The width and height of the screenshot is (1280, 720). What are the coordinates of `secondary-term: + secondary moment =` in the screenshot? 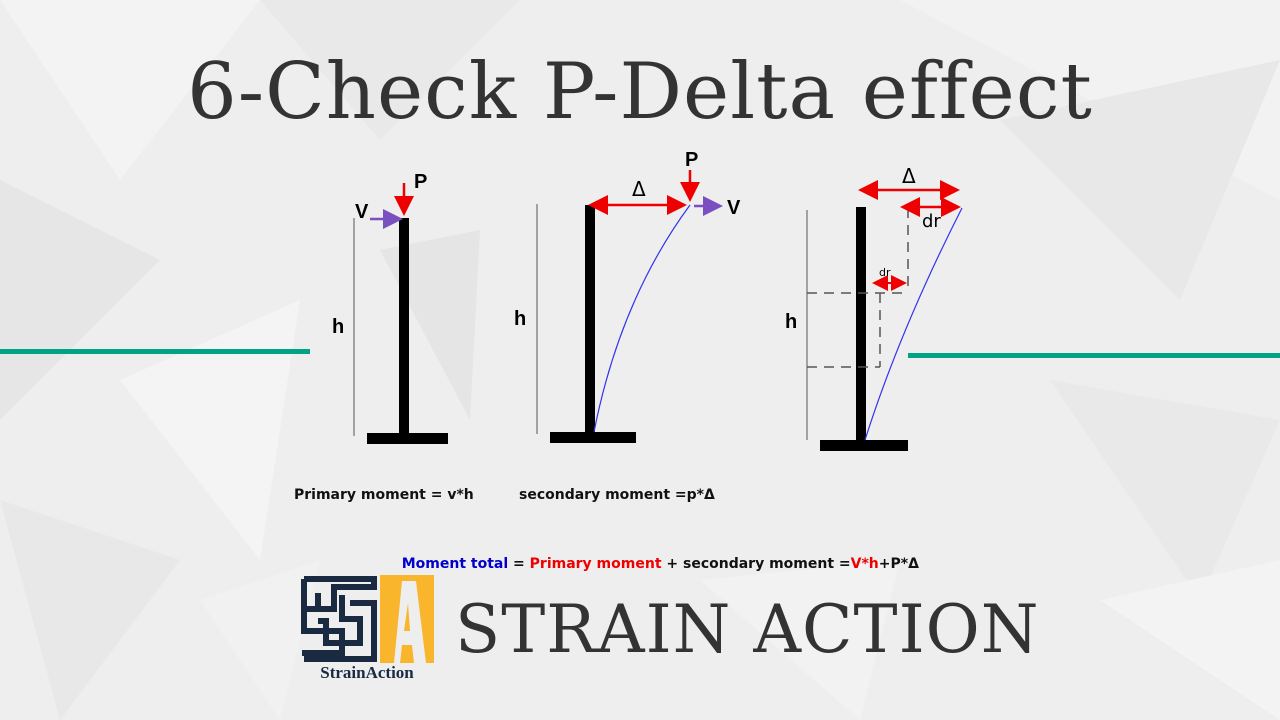 It's located at (756, 564).